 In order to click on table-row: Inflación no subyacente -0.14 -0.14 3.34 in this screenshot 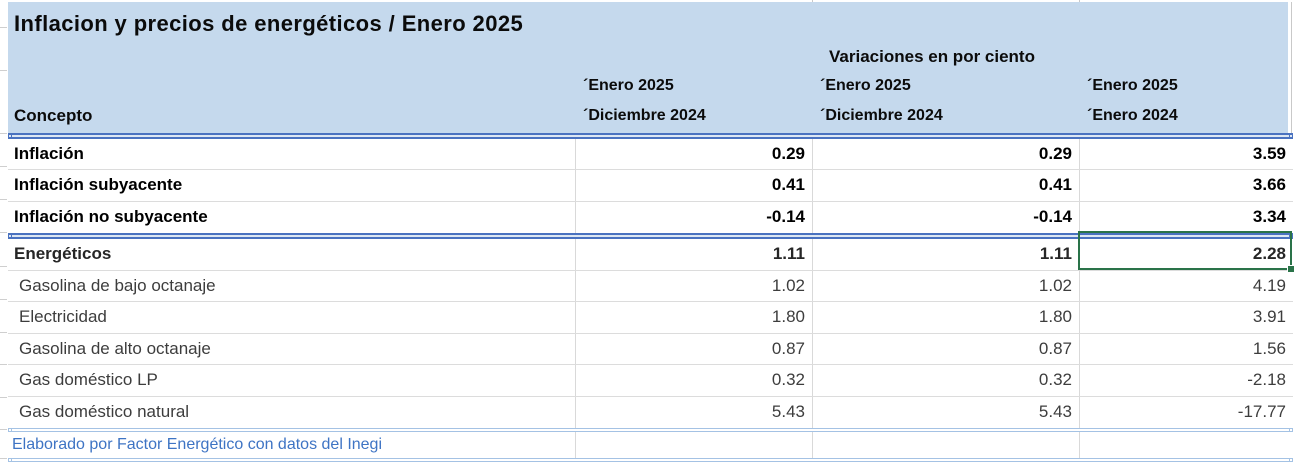, I will do `click(650, 217)`.